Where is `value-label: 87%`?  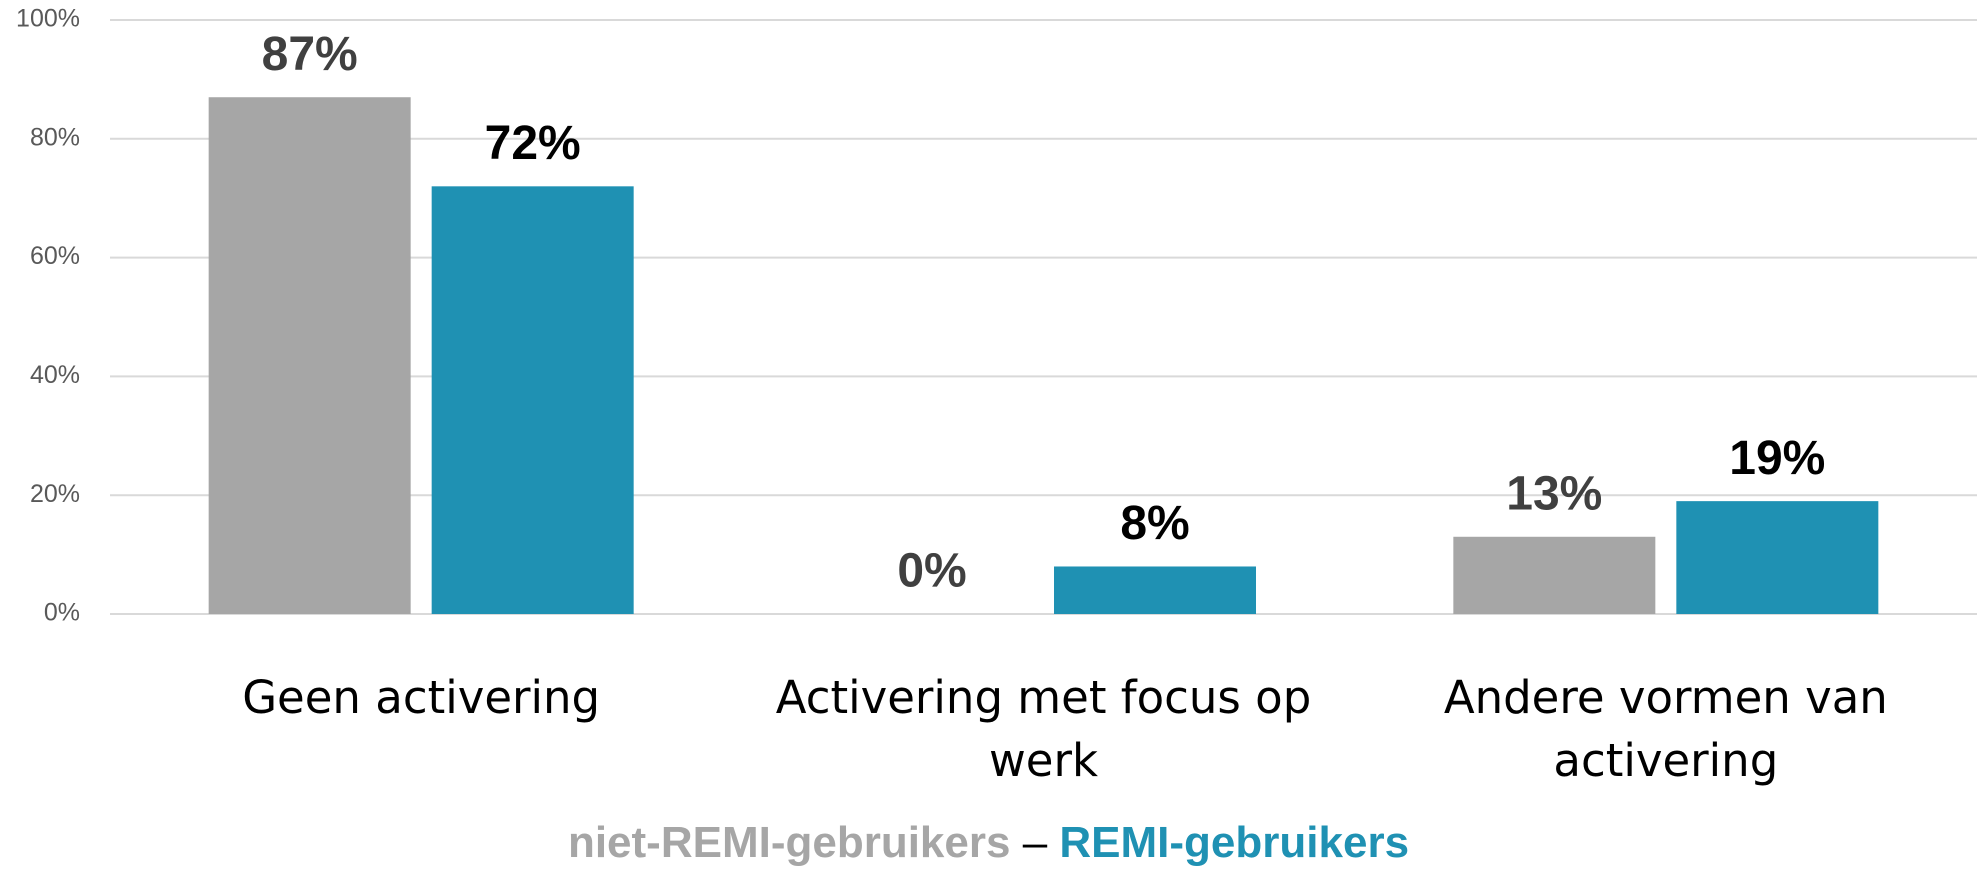
value-label: 87% is located at coordinates (310, 54).